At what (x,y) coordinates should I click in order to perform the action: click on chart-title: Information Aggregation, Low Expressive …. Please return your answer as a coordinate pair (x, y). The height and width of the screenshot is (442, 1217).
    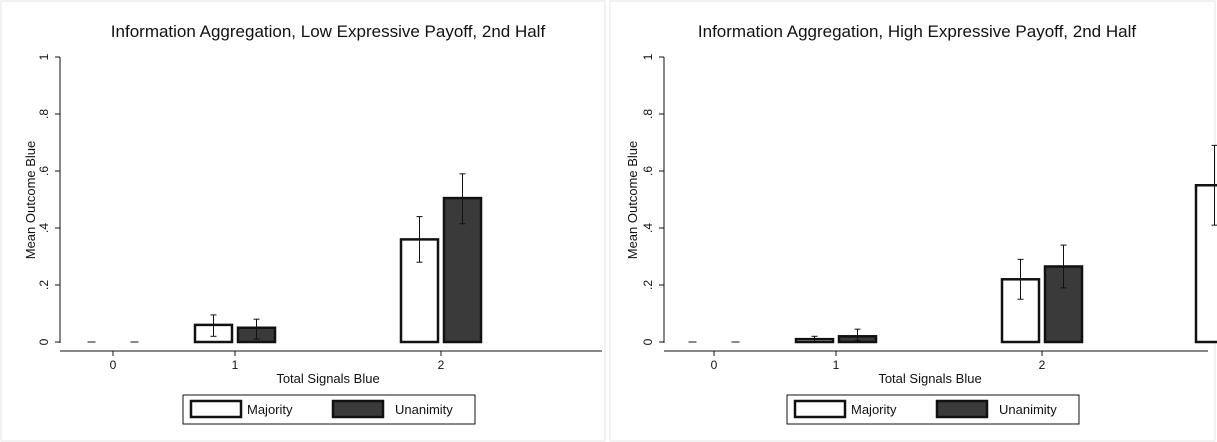
    Looking at the image, I should click on (328, 31).